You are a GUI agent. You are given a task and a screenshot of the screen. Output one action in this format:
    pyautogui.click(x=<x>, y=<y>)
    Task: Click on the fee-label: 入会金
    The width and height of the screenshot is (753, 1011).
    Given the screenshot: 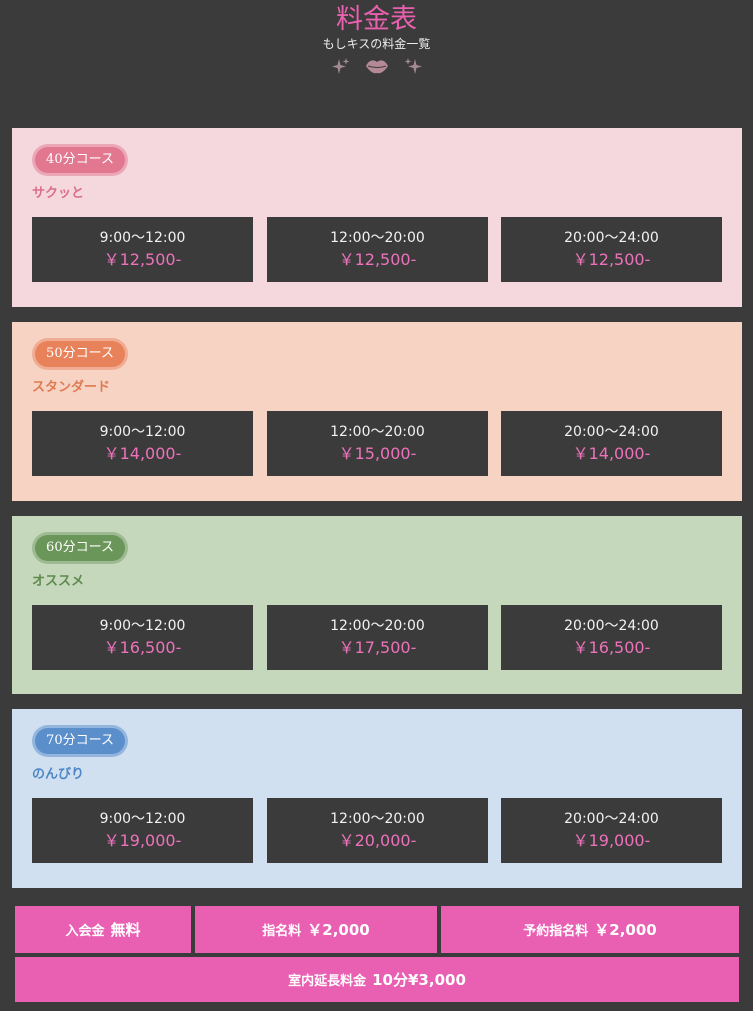 What is the action you would take?
    pyautogui.click(x=85, y=931)
    